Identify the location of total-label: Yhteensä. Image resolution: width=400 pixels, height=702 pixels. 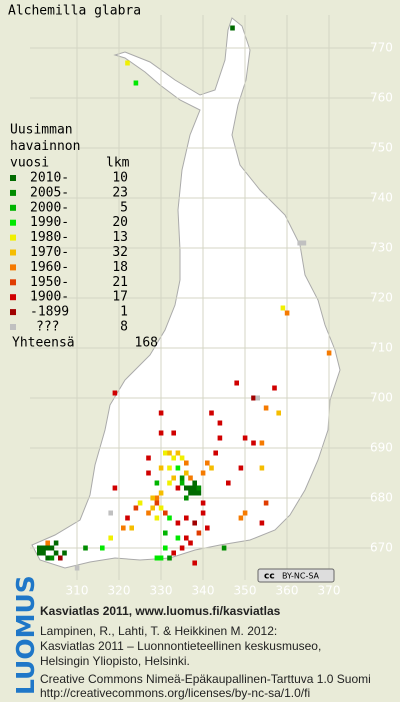
(43, 343).